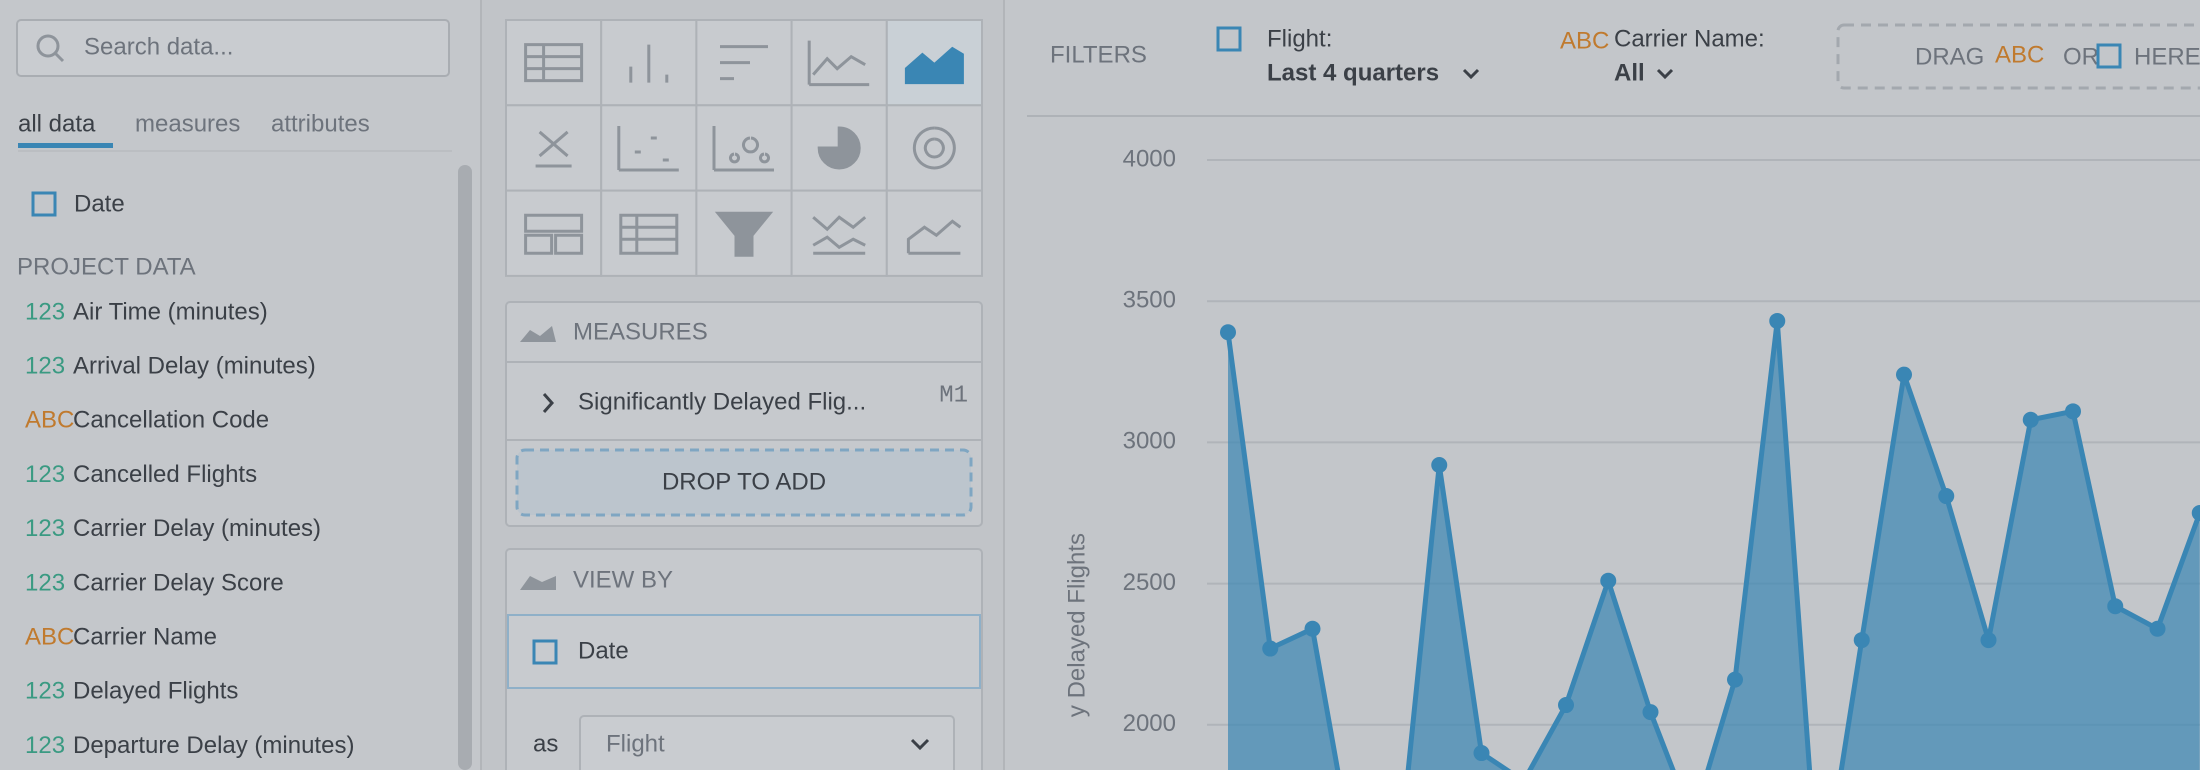 The image size is (2200, 770). I want to click on tab: all data, so click(57, 123).